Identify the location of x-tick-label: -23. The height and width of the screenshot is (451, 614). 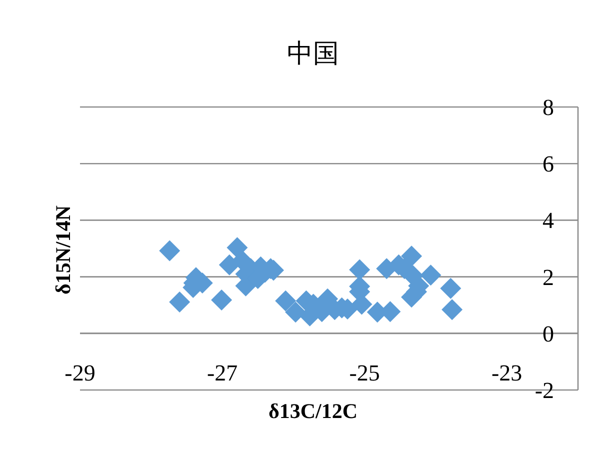
(507, 373).